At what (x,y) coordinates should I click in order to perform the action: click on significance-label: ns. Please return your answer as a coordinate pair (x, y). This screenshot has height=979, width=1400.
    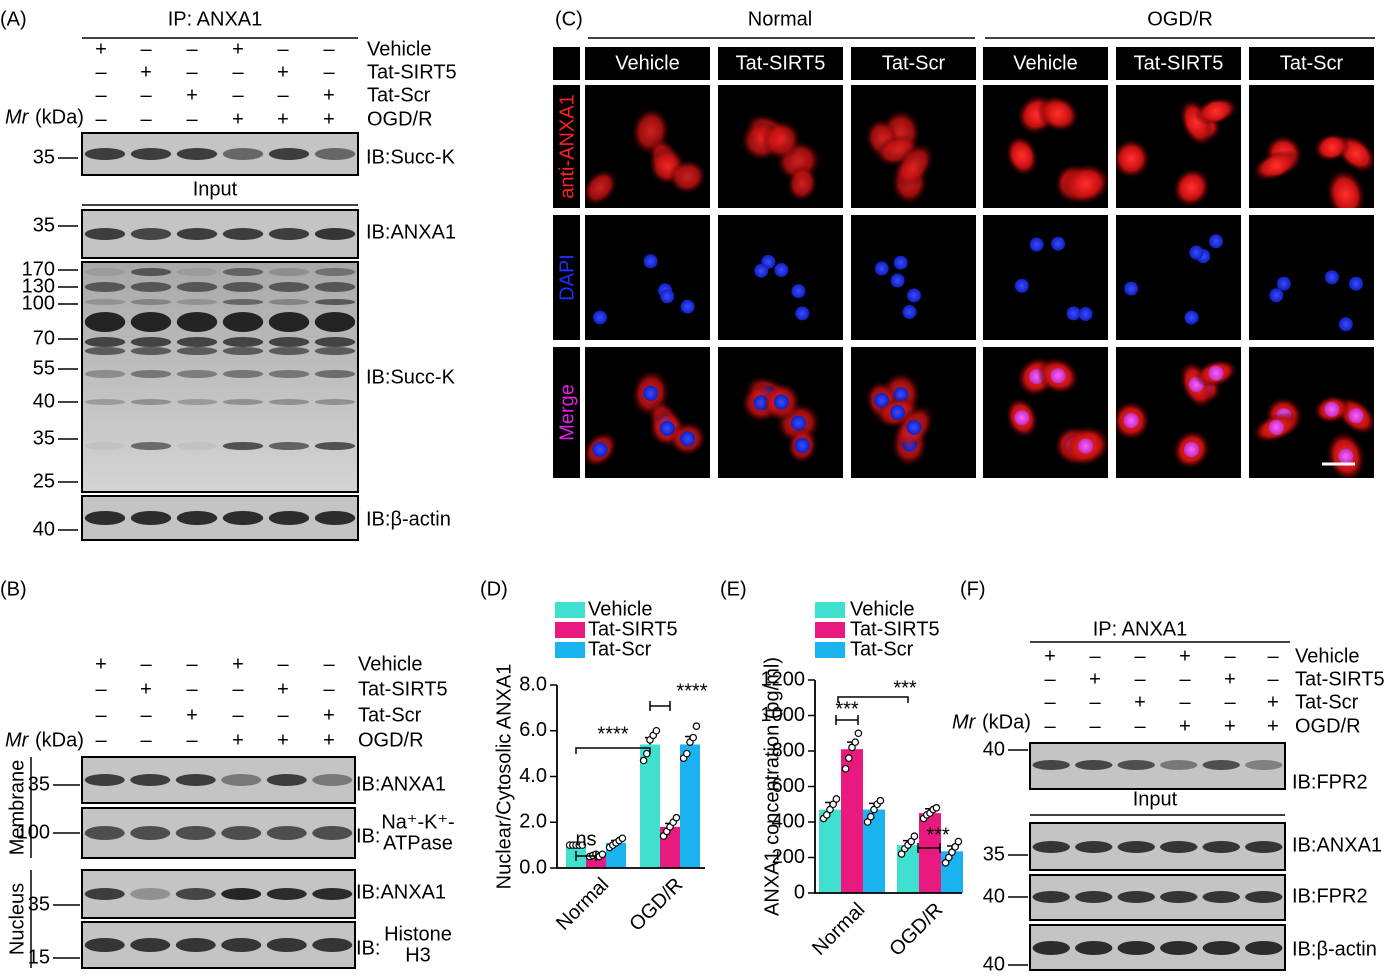
    Looking at the image, I should click on (585, 839).